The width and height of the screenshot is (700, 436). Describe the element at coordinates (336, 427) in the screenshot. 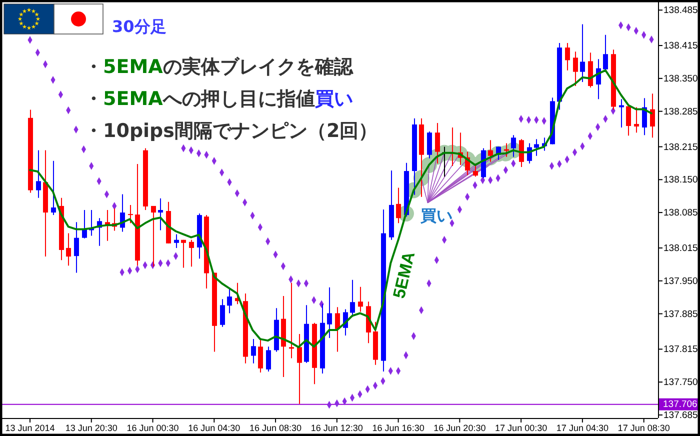

I see `x-tick-label: 16 Jun 12:30` at that location.